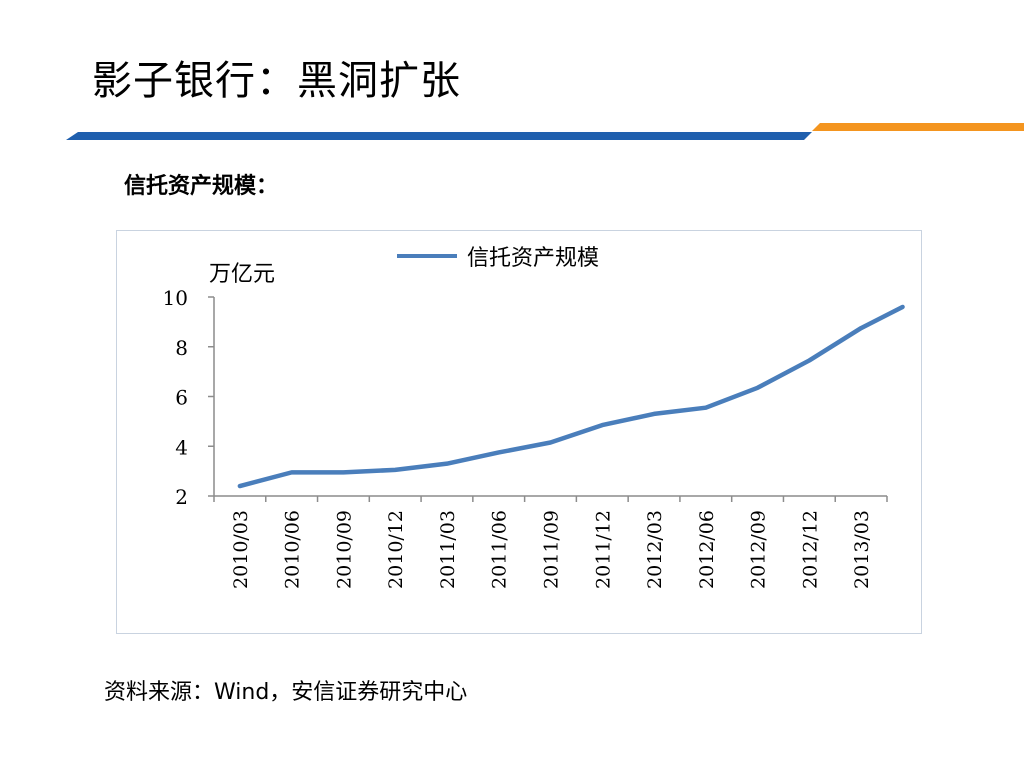  What do you see at coordinates (552, 549) in the screenshot?
I see `x-tick-label: 2011/09` at bounding box center [552, 549].